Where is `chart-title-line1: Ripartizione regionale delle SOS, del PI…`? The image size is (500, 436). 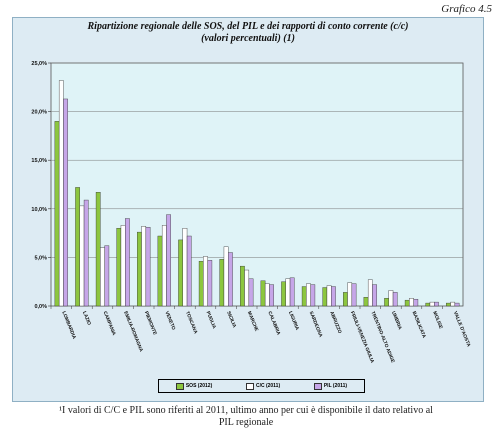
chart-title-line1: Ripartizione regionale delle SOS, del PI… is located at coordinates (248, 26).